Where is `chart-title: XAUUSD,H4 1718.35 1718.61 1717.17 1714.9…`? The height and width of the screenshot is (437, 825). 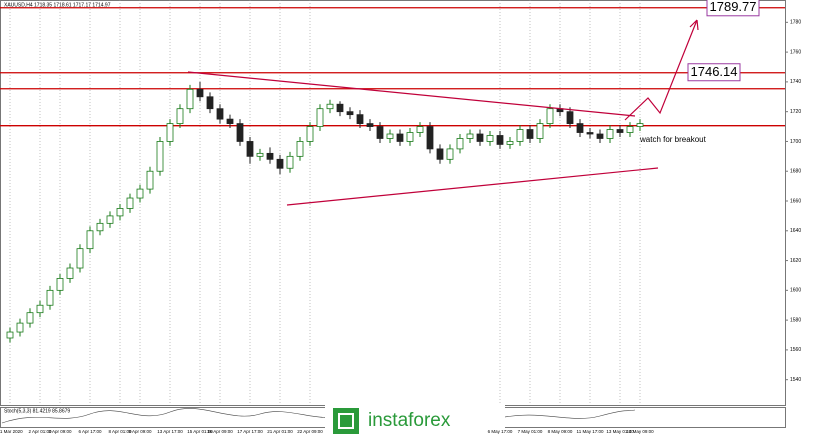
chart-title: XAUUSD,H4 1718.35 1718.61 1717.17 1714.9… is located at coordinates (57, 5).